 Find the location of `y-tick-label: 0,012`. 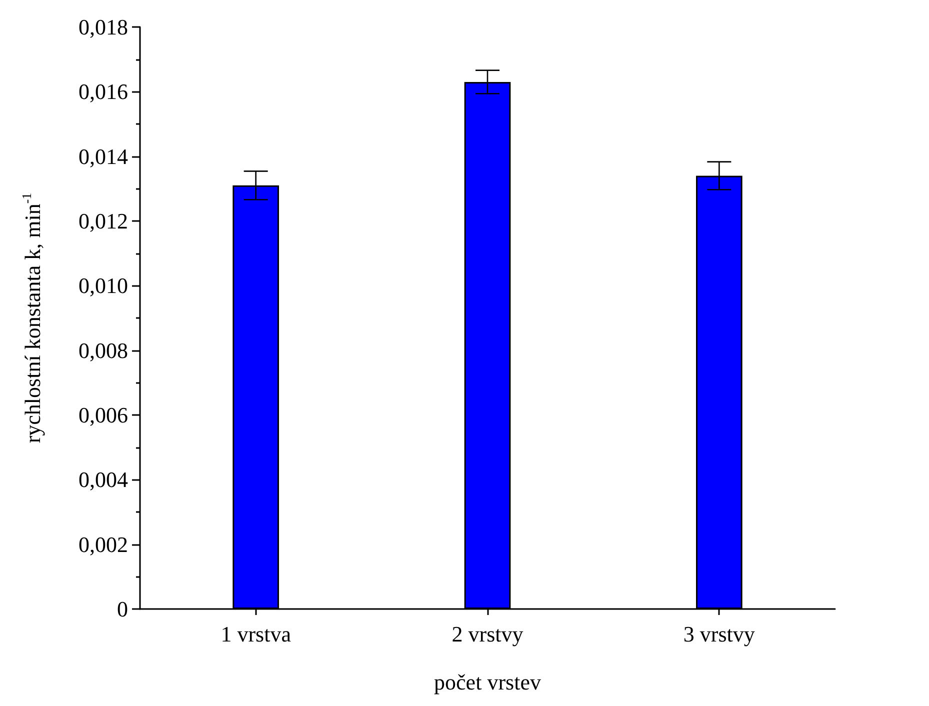

y-tick-label: 0,012 is located at coordinates (103, 221).